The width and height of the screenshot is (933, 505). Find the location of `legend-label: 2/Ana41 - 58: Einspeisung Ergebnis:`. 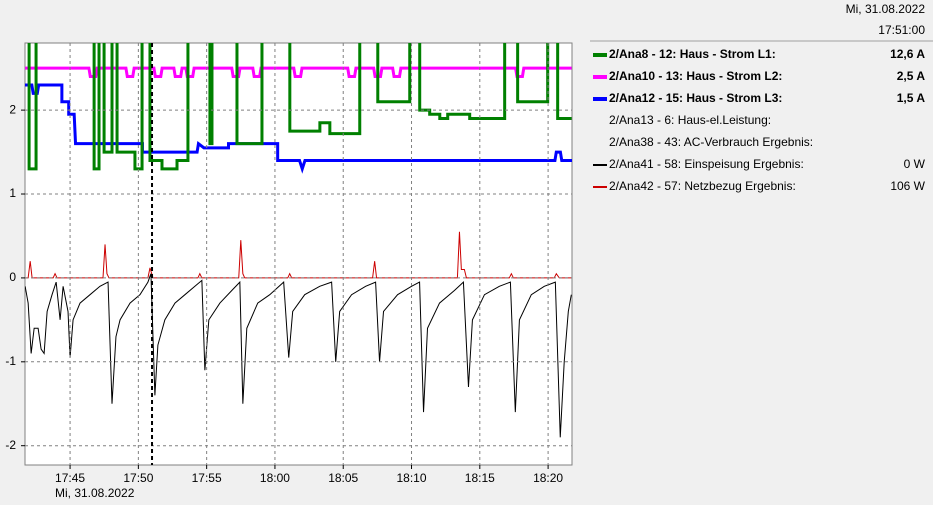

legend-label: 2/Ana41 - 58: Einspeisung Ergebnis: is located at coordinates (706, 164).